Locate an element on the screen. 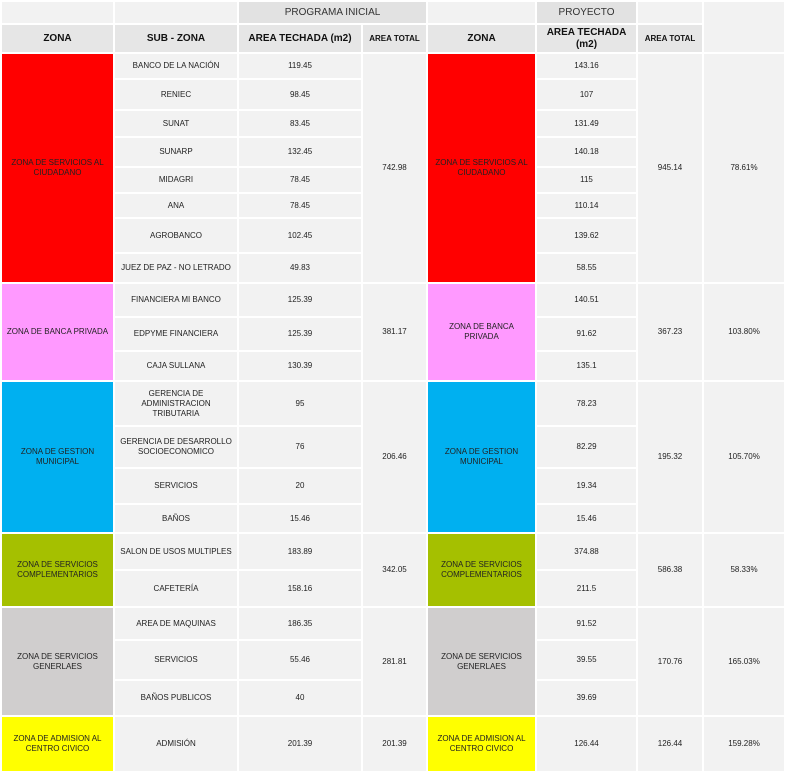  col-header-area-total: AREA TOTAL is located at coordinates (395, 38).